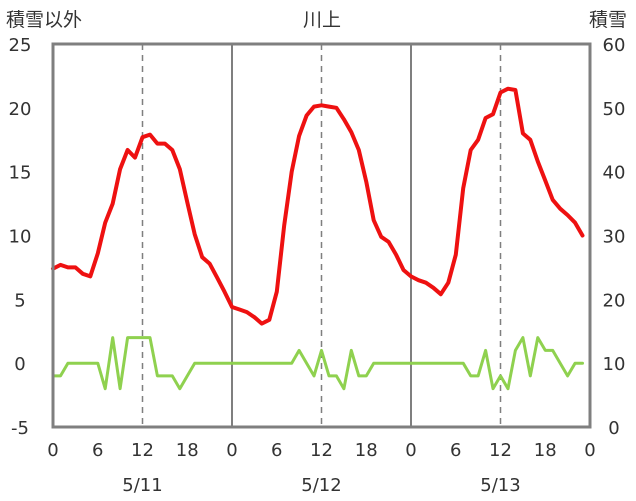 The image size is (636, 501). What do you see at coordinates (614, 45) in the screenshot?
I see `right-tick-label: 60` at bounding box center [614, 45].